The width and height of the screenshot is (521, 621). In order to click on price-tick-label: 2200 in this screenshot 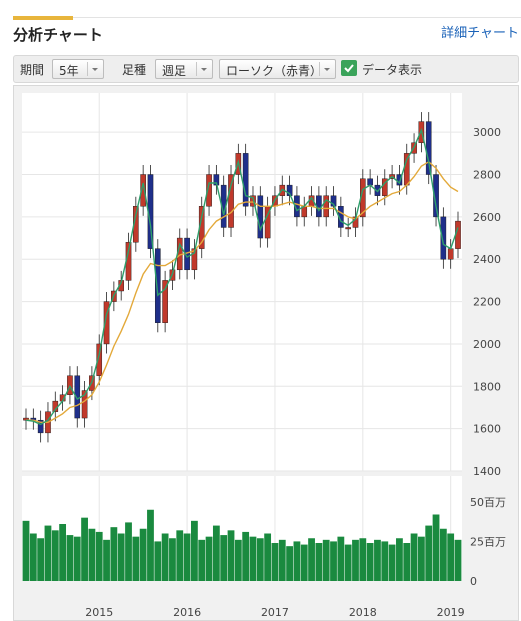, I will do `click(487, 302)`.